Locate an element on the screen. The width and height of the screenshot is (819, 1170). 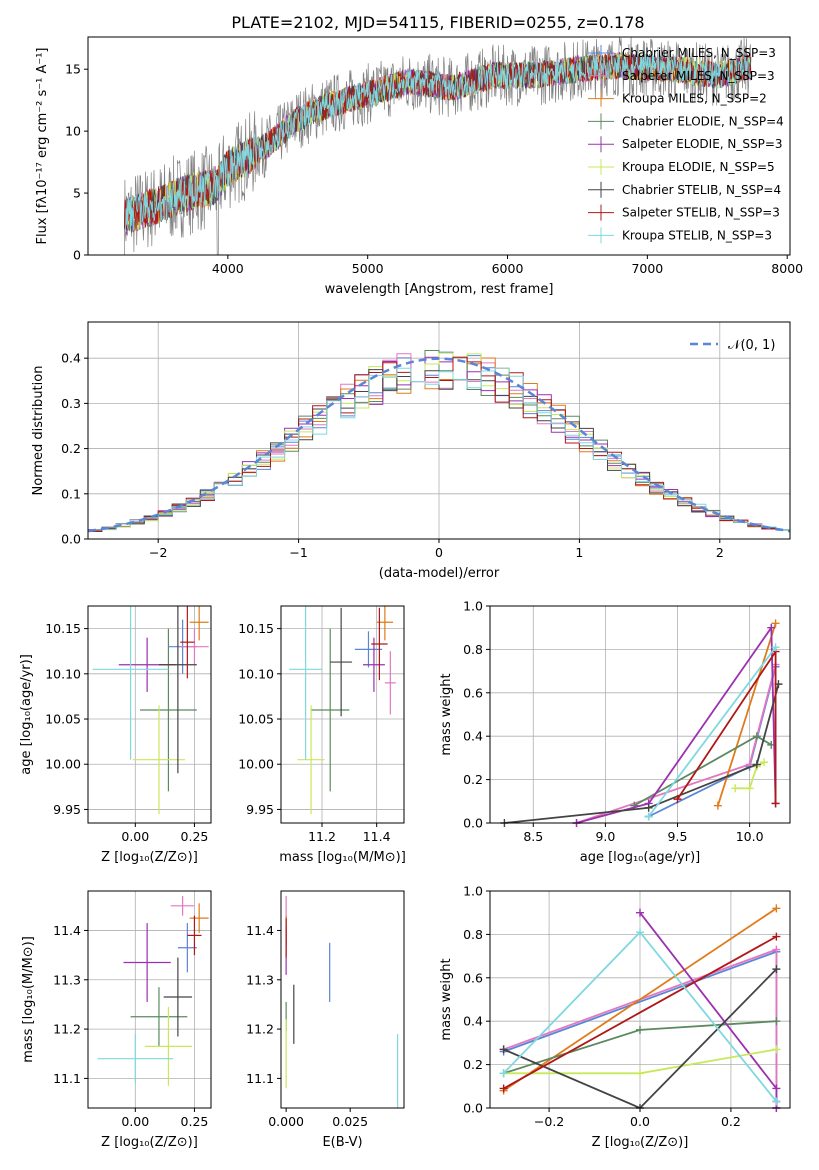
legend-entry: Kroupa STELIB, N_SSP=3 is located at coordinates (697, 235).